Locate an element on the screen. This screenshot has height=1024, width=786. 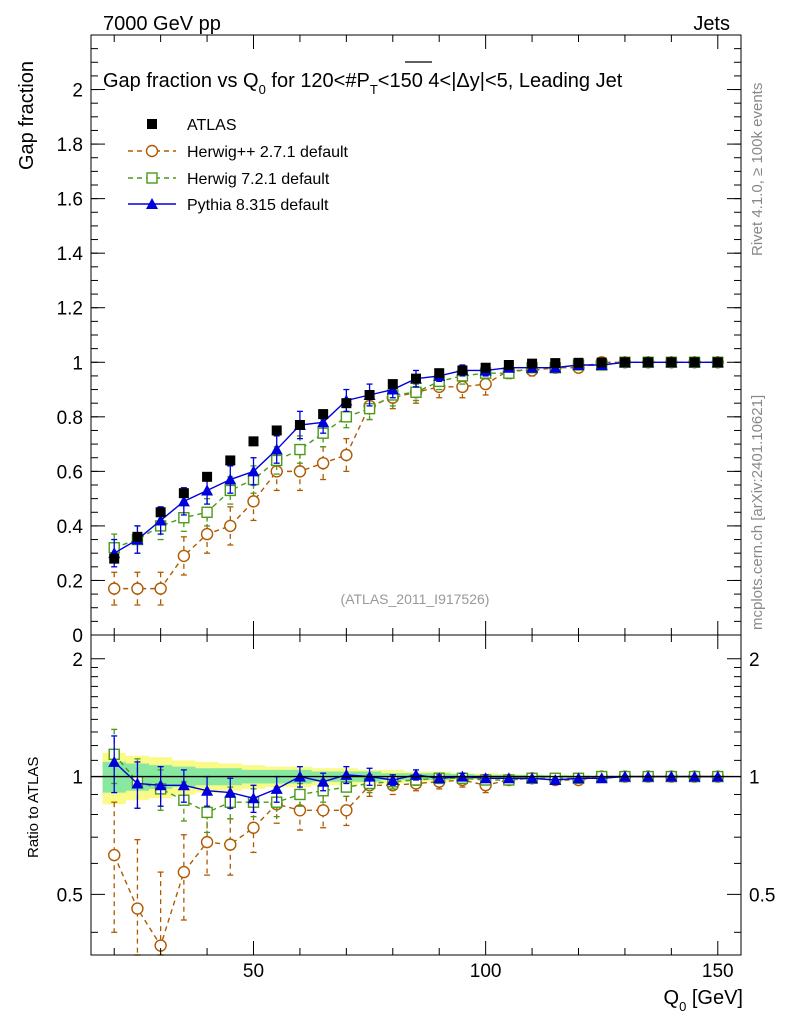
y-tick-label: 0.6 is located at coordinates (70, 472).